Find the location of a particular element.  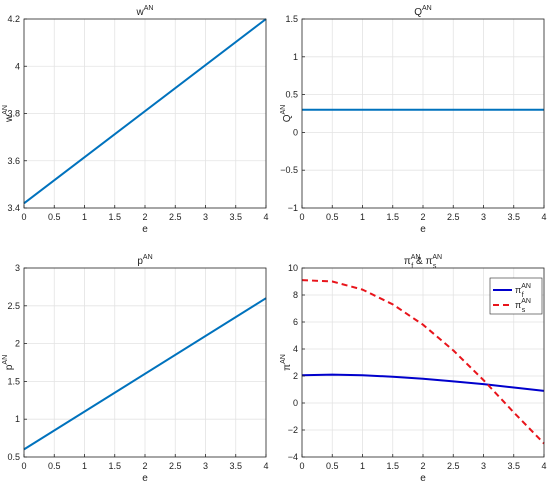

panel-title: wAN​ is located at coordinates (145, 11).